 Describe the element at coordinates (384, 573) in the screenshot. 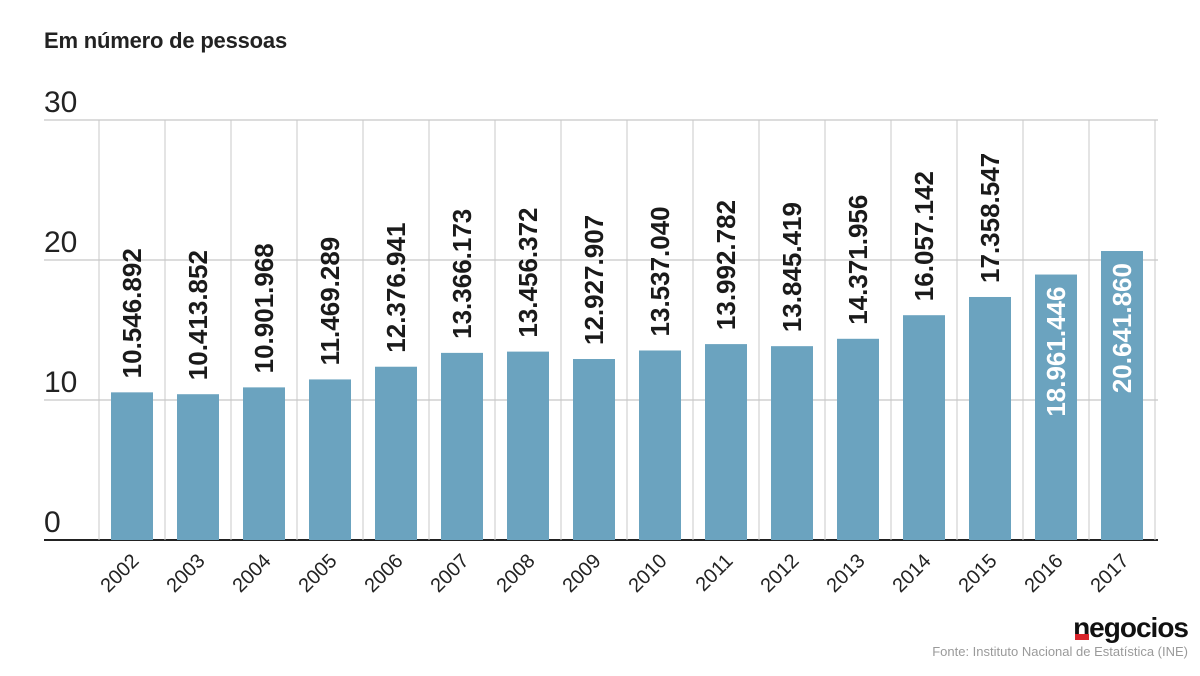

I see `x-tick-label: 2006` at that location.